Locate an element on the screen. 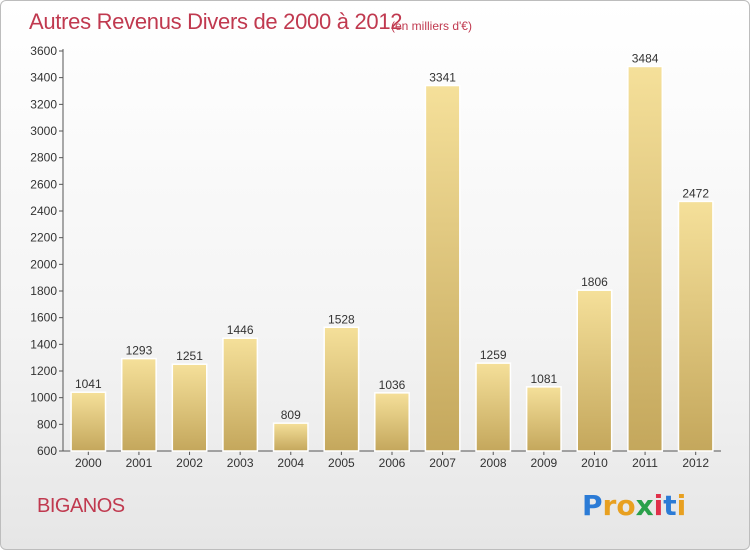 Image resolution: width=750 pixels, height=550 pixels. y-tick-label: 2600 is located at coordinates (43, 184).